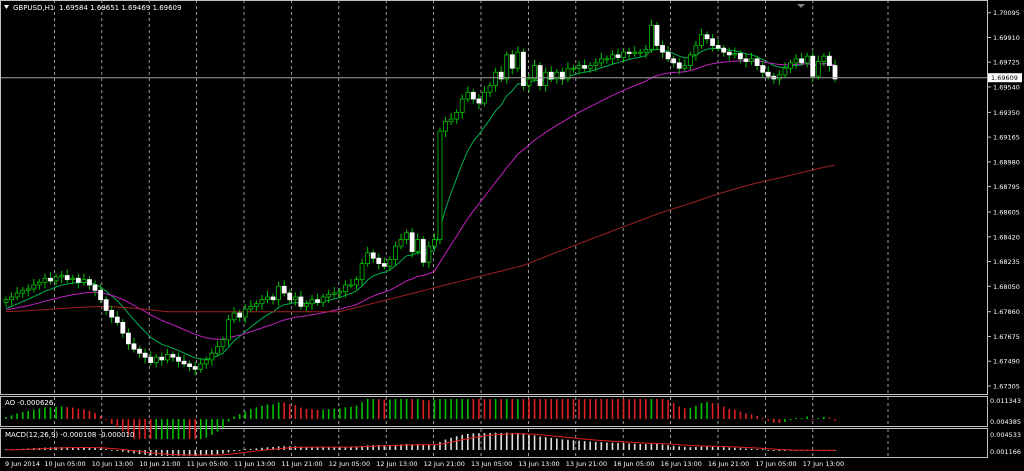 The height and width of the screenshot is (471, 1024). I want to click on ao-tick-bottom: 0.004385, so click(1005, 422).